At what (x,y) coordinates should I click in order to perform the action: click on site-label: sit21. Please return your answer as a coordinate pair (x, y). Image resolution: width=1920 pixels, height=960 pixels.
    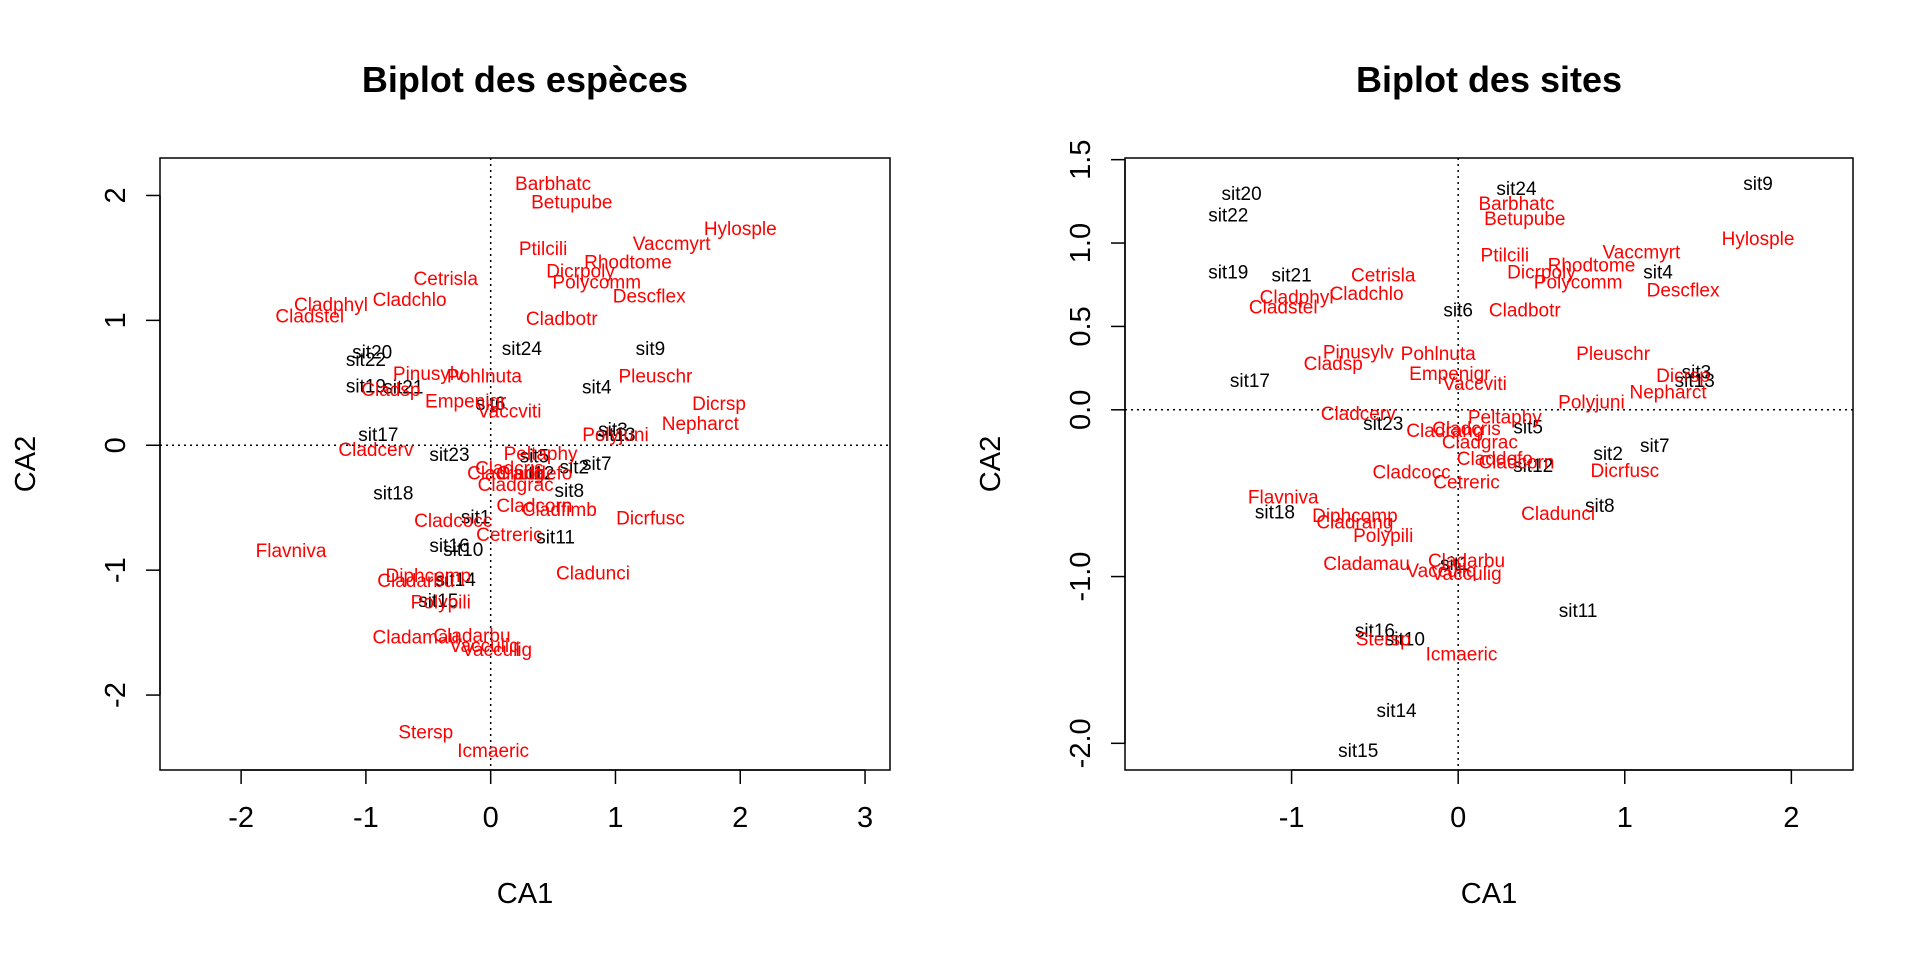
    Looking at the image, I should click on (1292, 276).